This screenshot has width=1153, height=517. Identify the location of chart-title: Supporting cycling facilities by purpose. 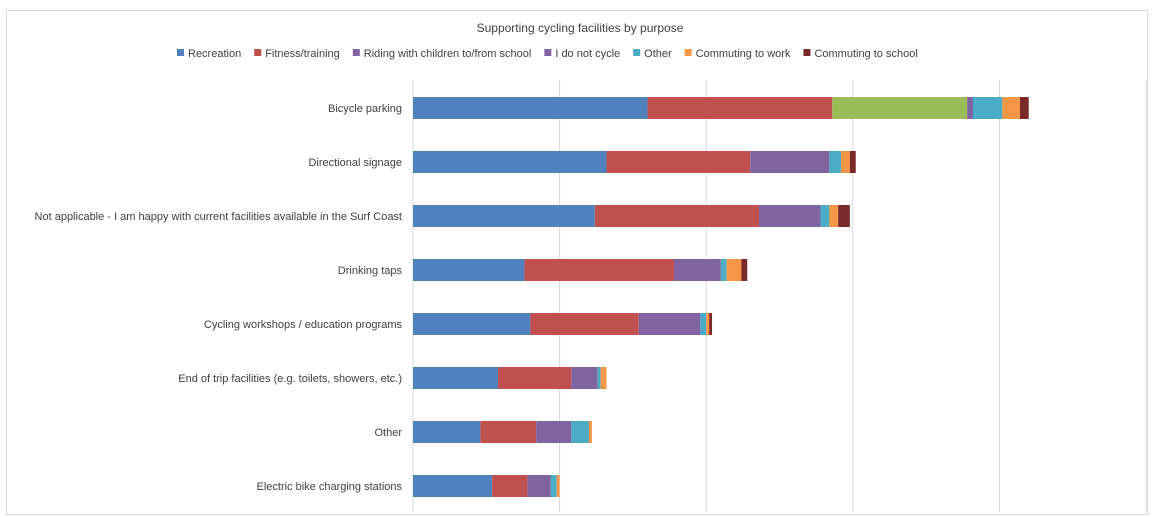
(580, 28).